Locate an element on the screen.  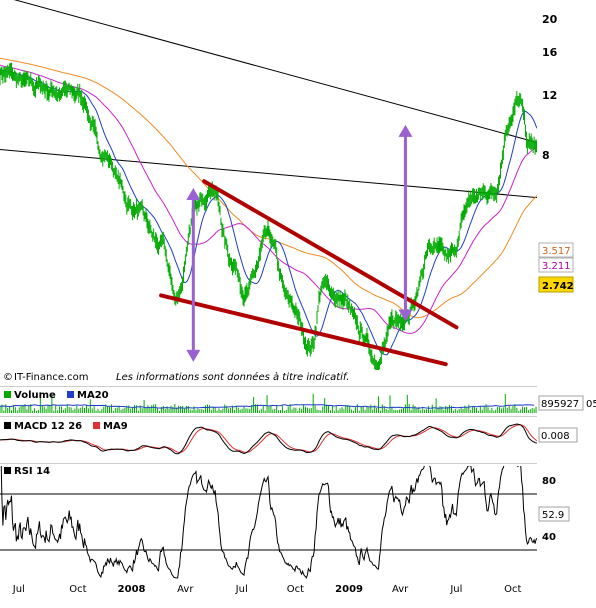
footer-source: IT-Finance.com is located at coordinates (51, 377).